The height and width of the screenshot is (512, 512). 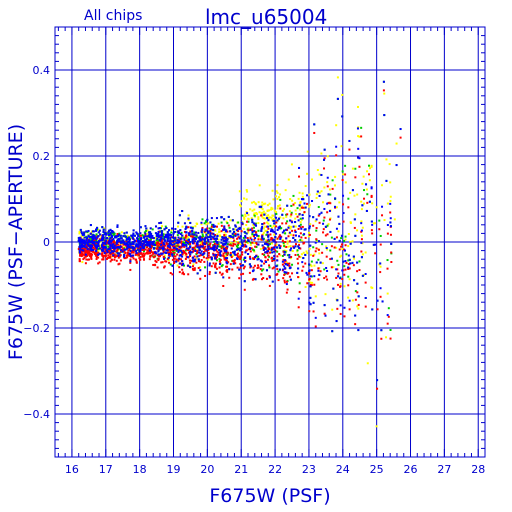 I want to click on x-tick-label: 19, so click(x=174, y=469).